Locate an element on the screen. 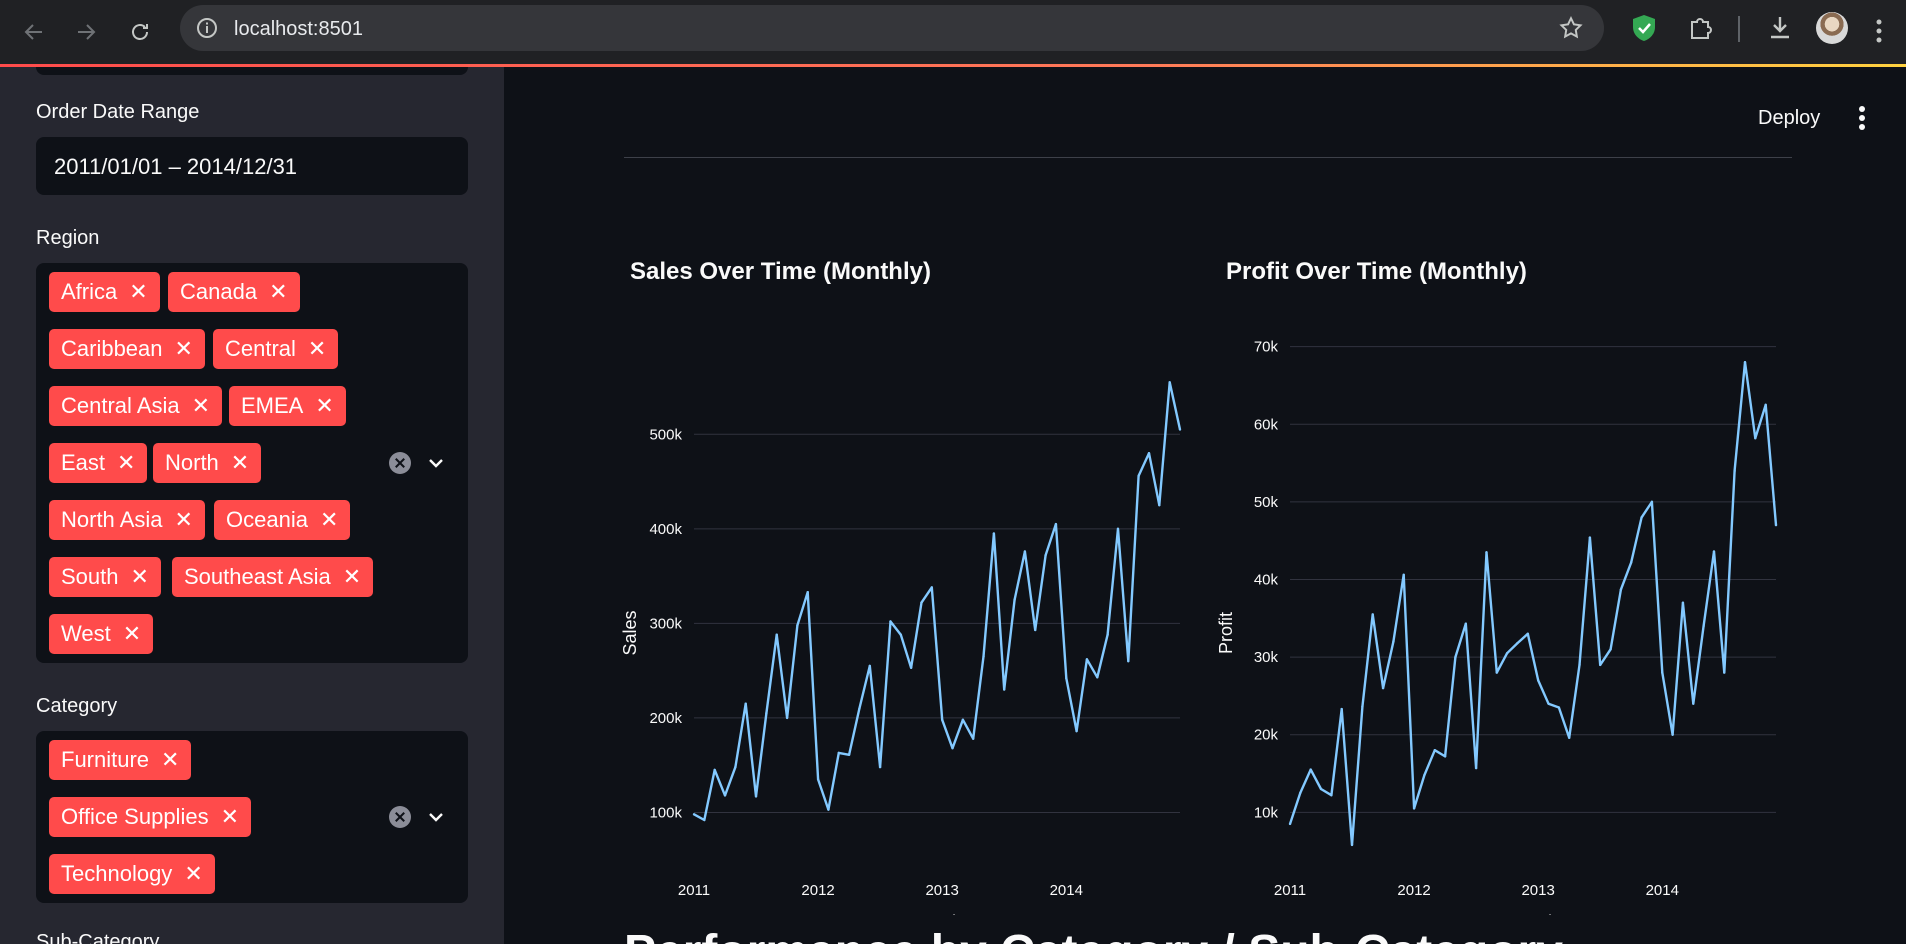  bookmark-star-icon is located at coordinates (1571, 28).